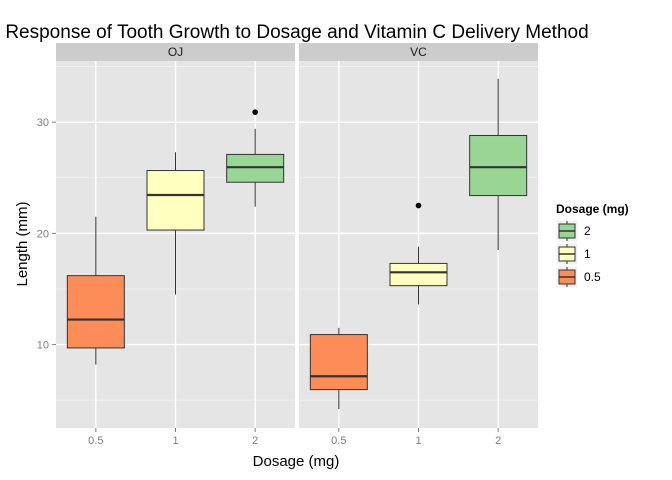  I want to click on y-tick-label: 20, so click(43, 234).